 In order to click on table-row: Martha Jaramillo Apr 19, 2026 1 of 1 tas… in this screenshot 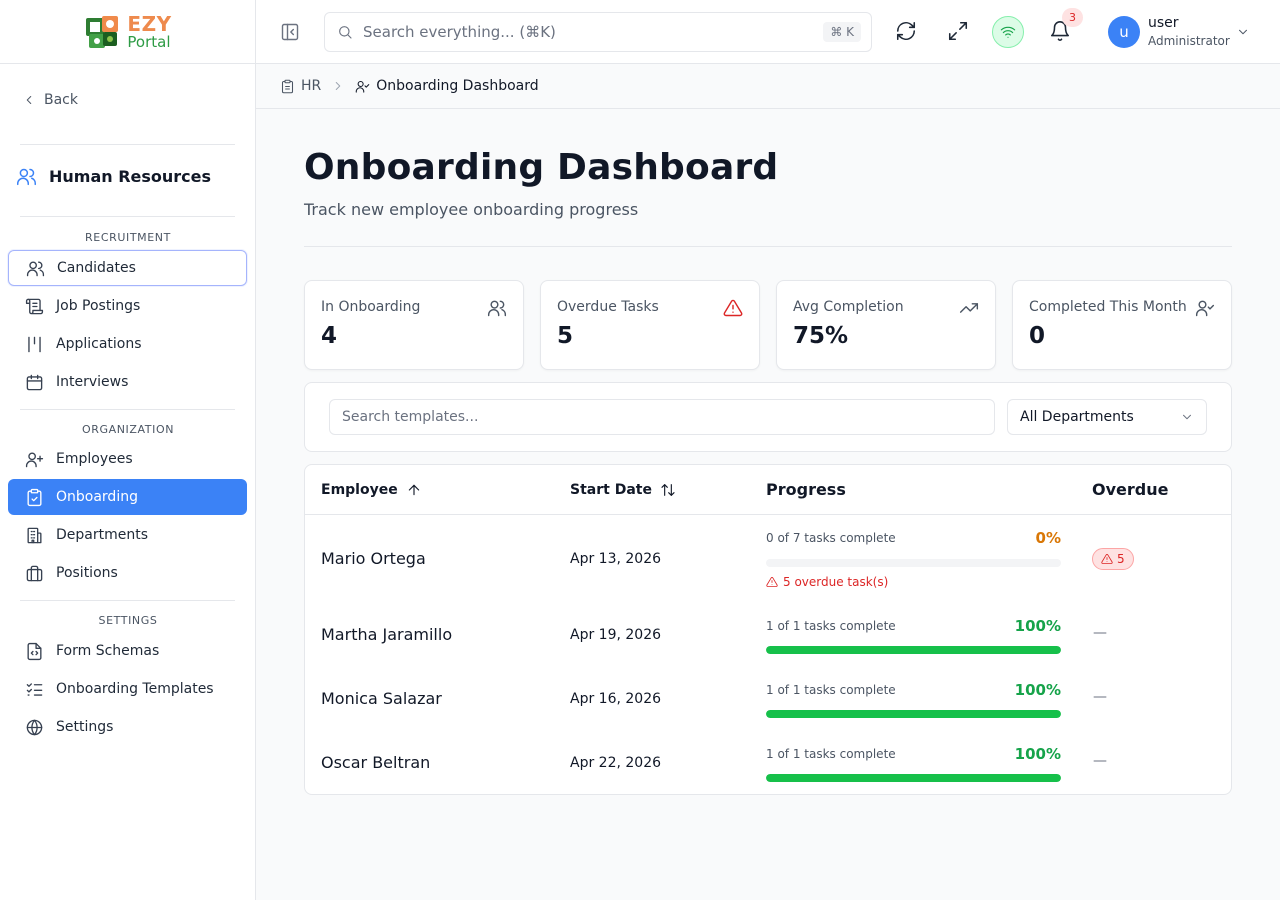, I will do `click(768, 643)`.